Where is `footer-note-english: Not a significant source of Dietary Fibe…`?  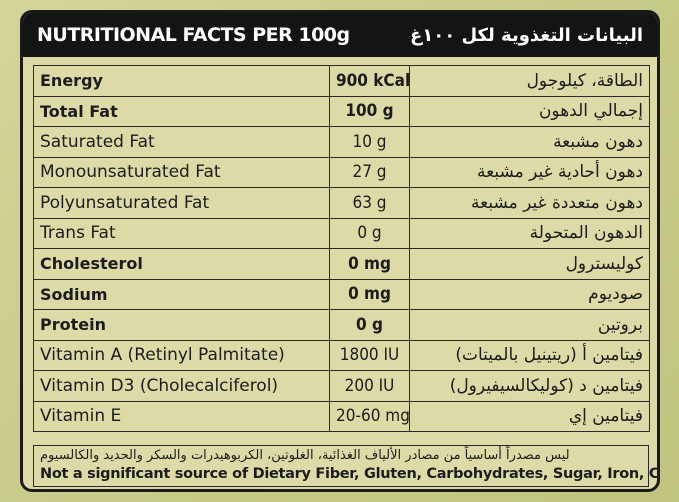 footer-note-english: Not a significant source of Dietary Fibe… is located at coordinates (350, 474).